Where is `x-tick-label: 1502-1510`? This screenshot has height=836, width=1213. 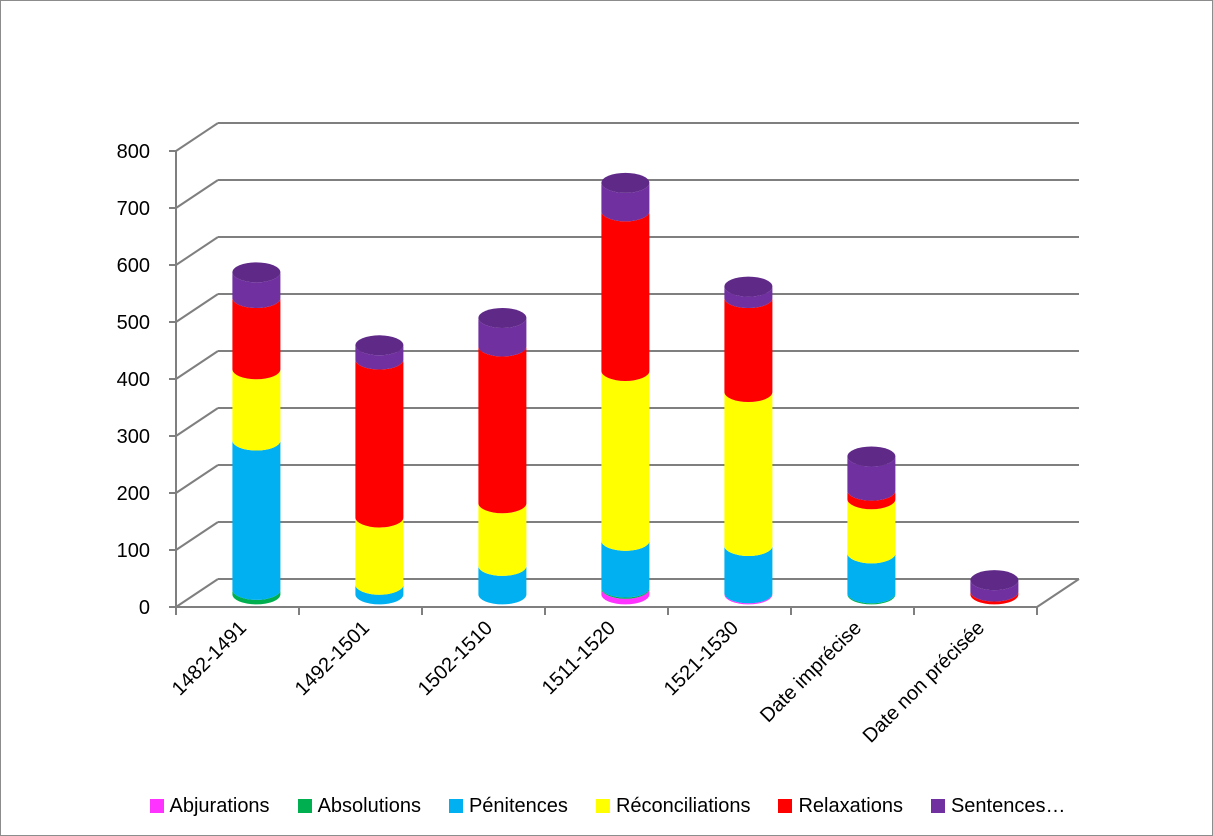 x-tick-label: 1502-1510 is located at coordinates (455, 658).